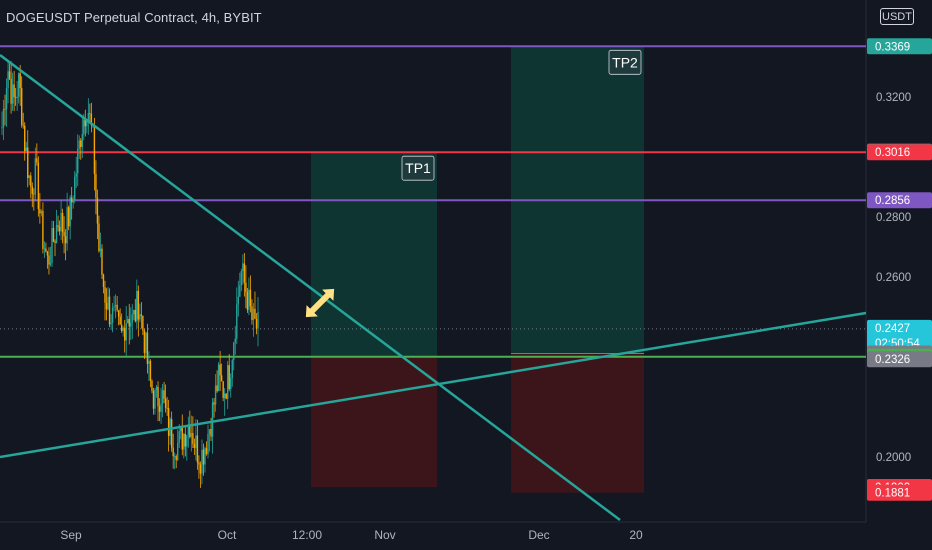  Describe the element at coordinates (577, 423) in the screenshot. I see `stop-zone-tp2` at that location.